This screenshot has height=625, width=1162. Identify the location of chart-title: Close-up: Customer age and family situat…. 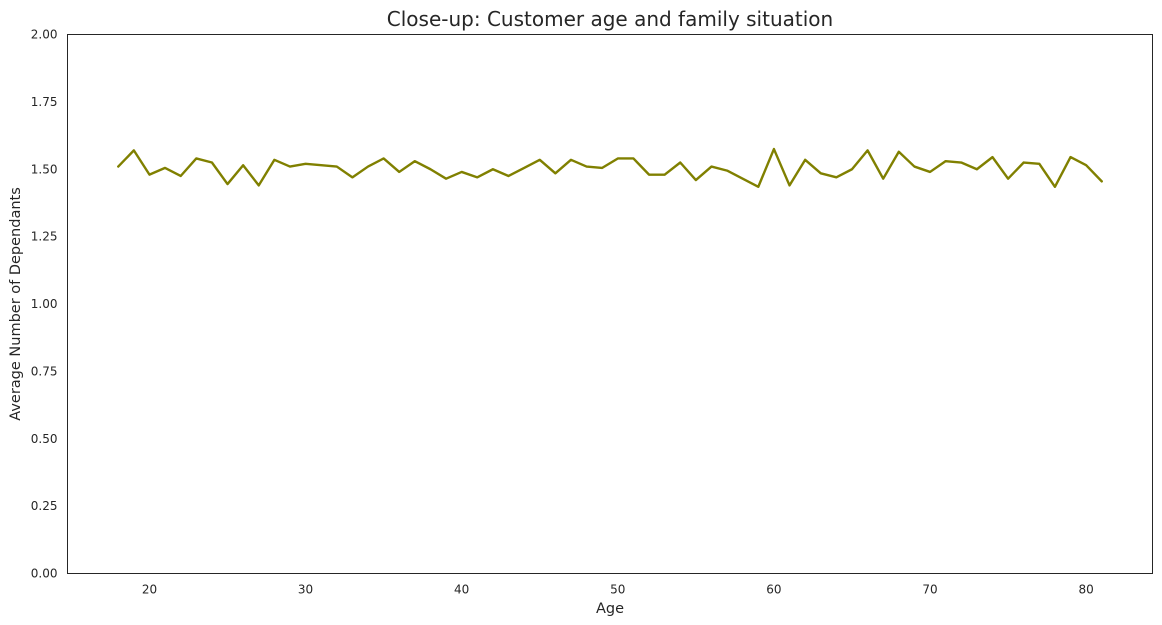
(610, 19).